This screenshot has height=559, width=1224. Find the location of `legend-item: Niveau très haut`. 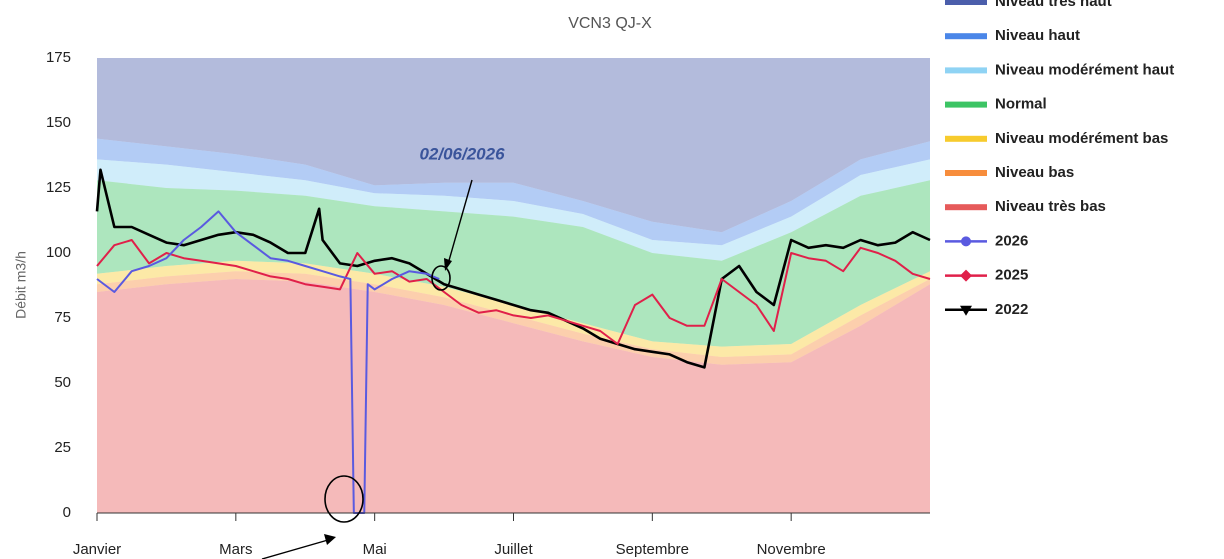

legend-item: Niveau très haut is located at coordinates (1028, 5).